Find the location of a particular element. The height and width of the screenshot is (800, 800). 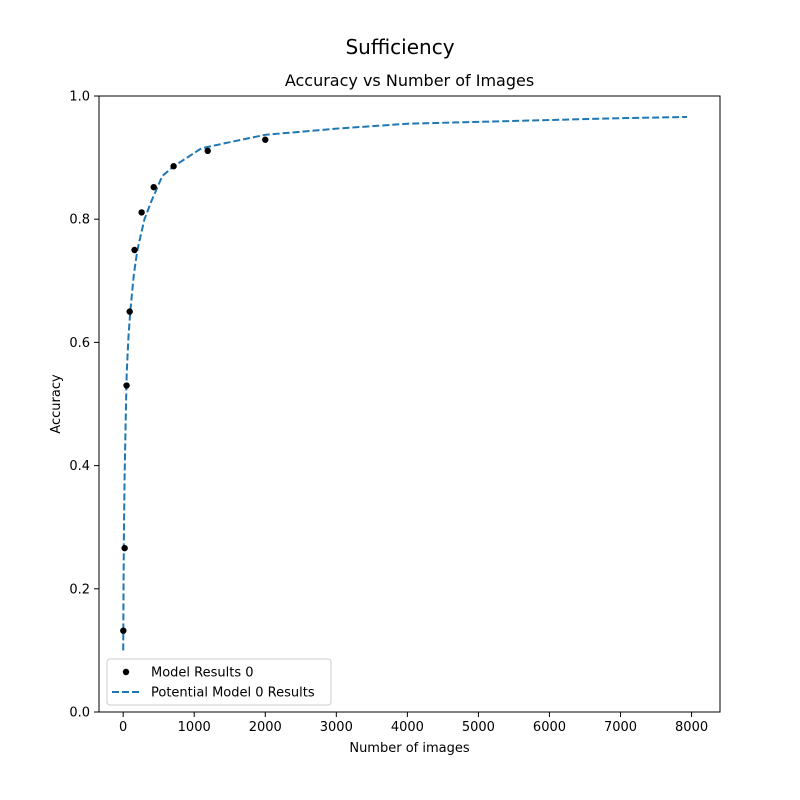

y-tick-label: 1.0 is located at coordinates (79, 97).